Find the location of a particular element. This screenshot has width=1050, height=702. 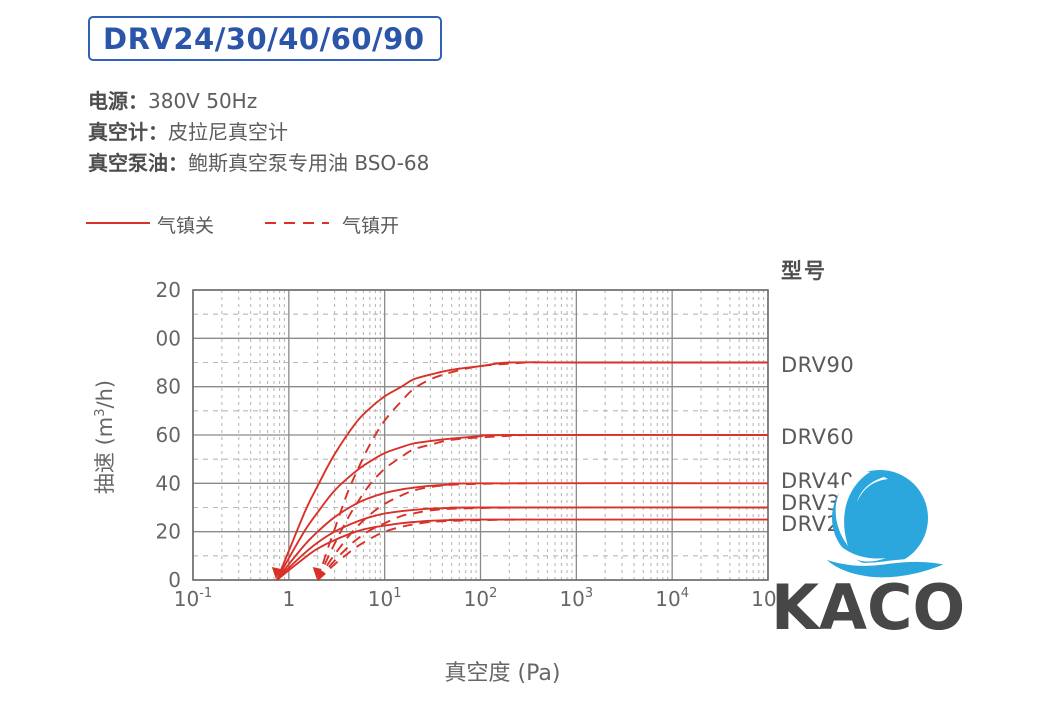

spec-oil: 真空泵油：鲍斯真空泵专用油 BSO-68 is located at coordinates (258, 163).